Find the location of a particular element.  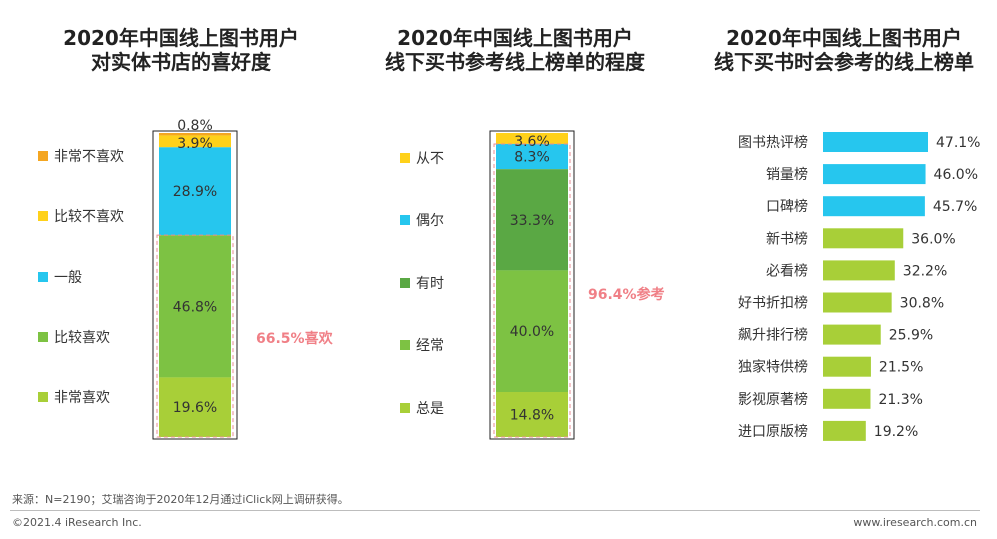

chart1-legend-item: 一般 is located at coordinates (60, 277).